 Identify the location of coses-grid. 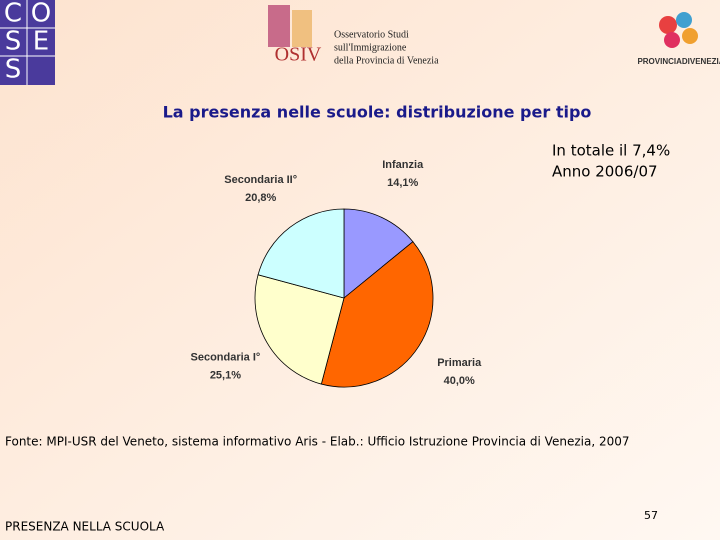
(27, 42).